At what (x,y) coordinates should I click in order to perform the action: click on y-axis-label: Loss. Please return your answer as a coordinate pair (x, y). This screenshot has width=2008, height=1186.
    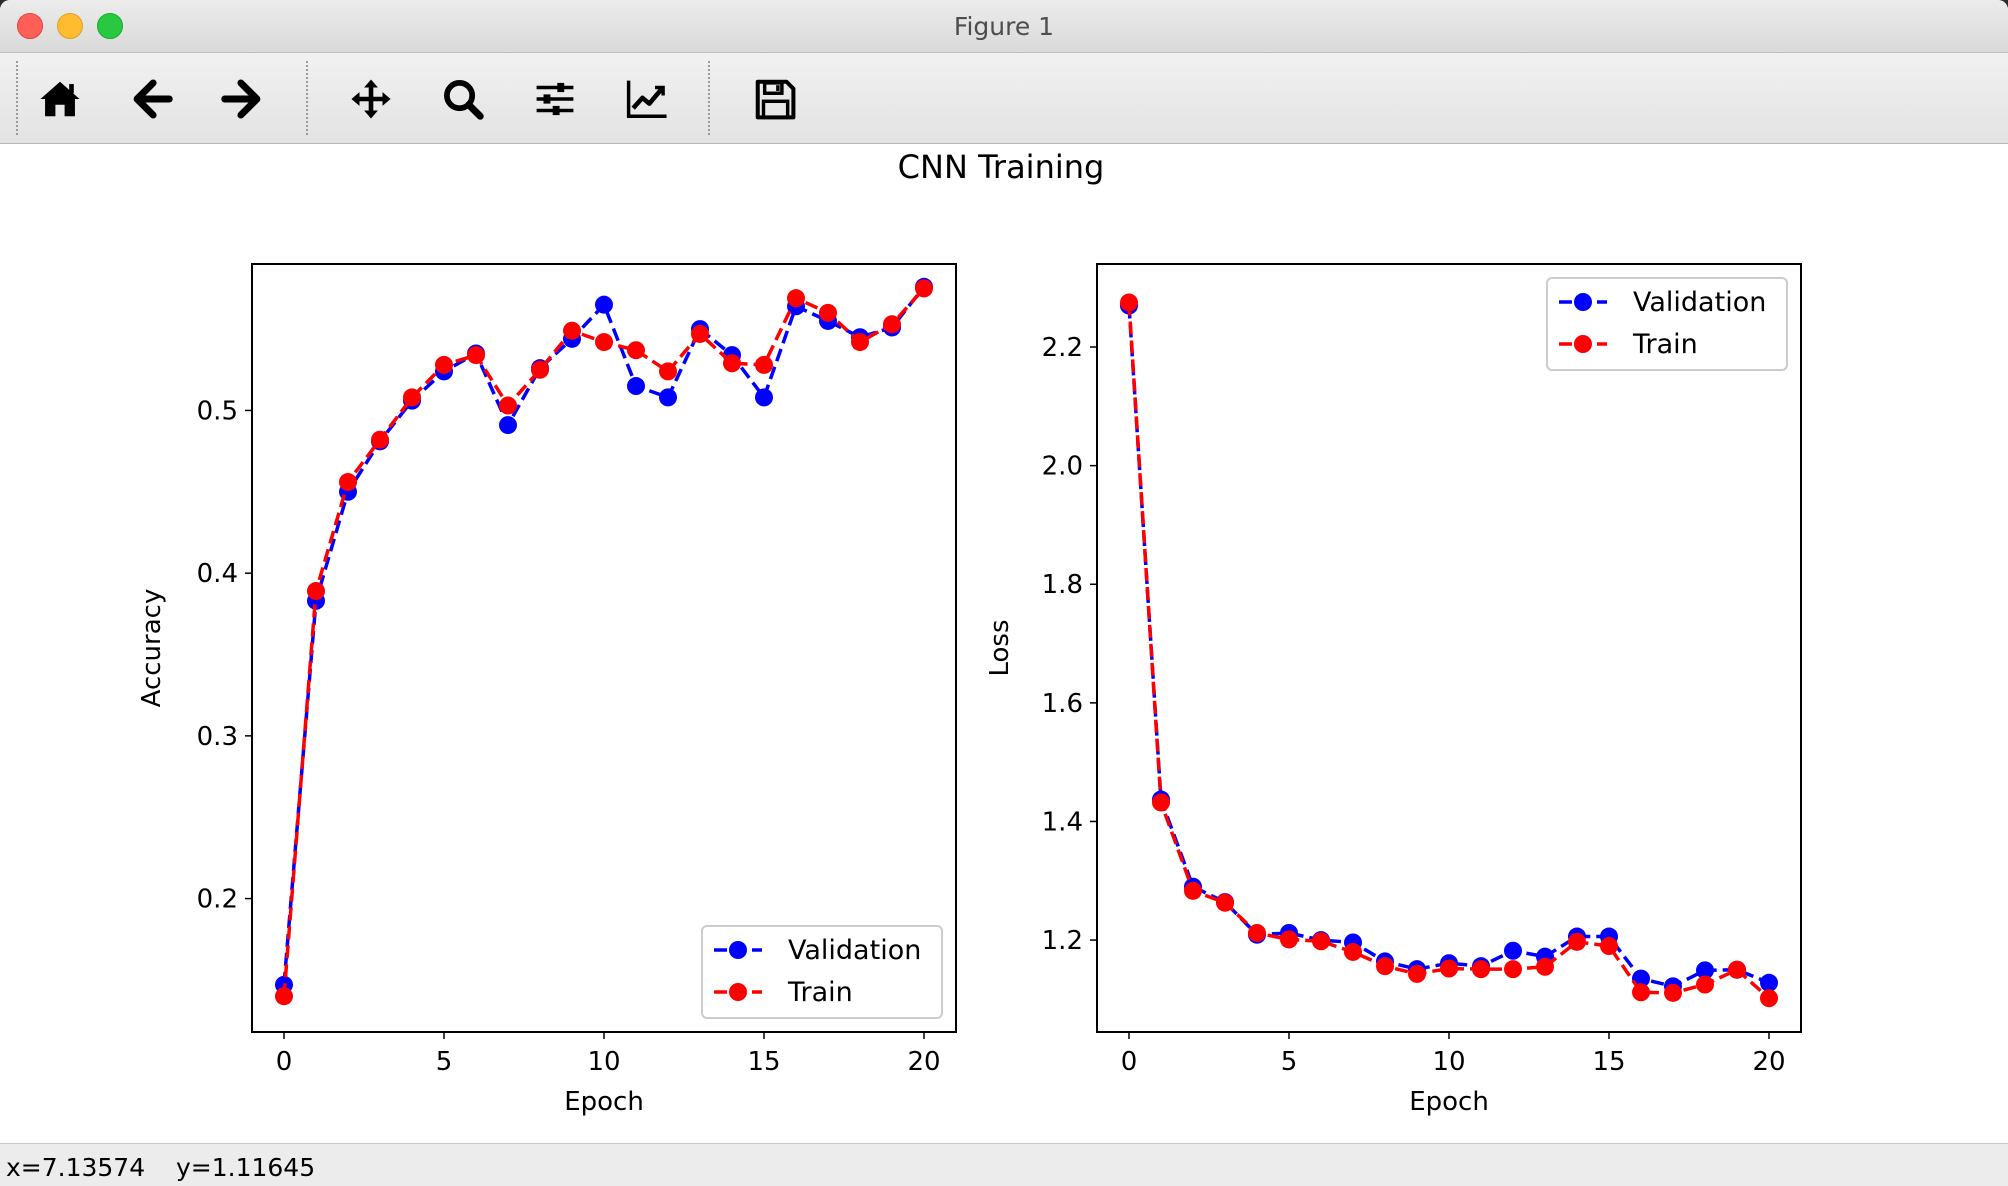
    Looking at the image, I should click on (1000, 647).